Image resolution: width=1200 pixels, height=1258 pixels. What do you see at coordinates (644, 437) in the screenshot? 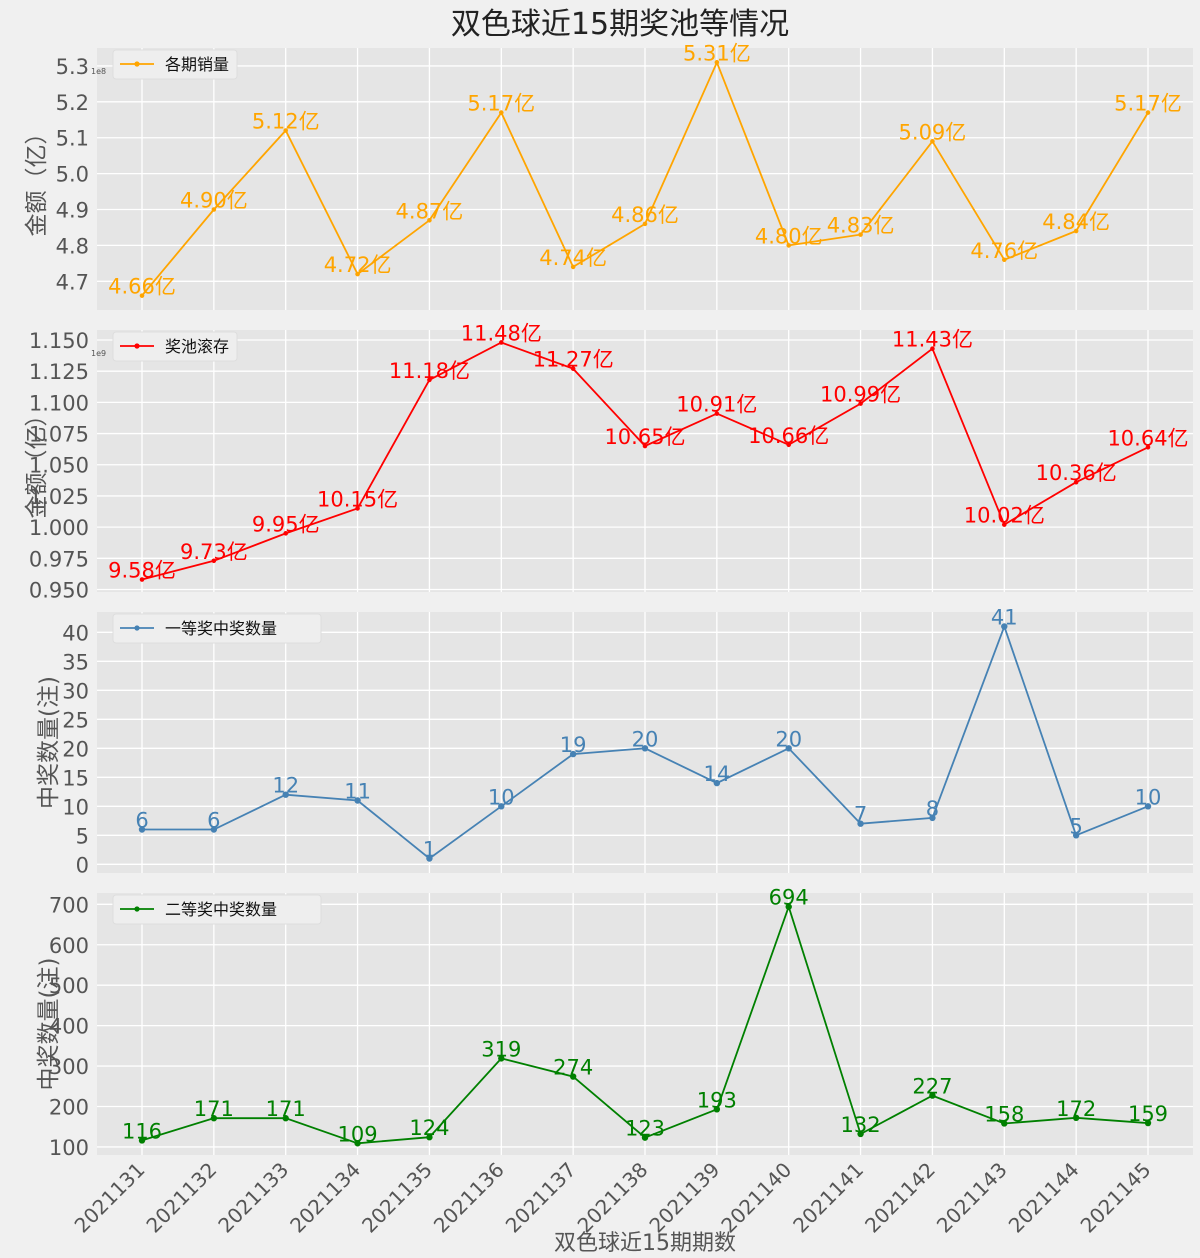
I see `data-label: 10.65亿` at bounding box center [644, 437].